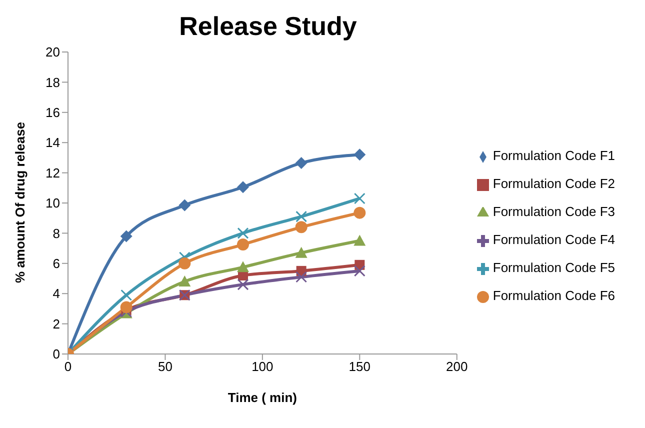 The height and width of the screenshot is (428, 645). I want to click on y-tick-label: 4, so click(56, 294).